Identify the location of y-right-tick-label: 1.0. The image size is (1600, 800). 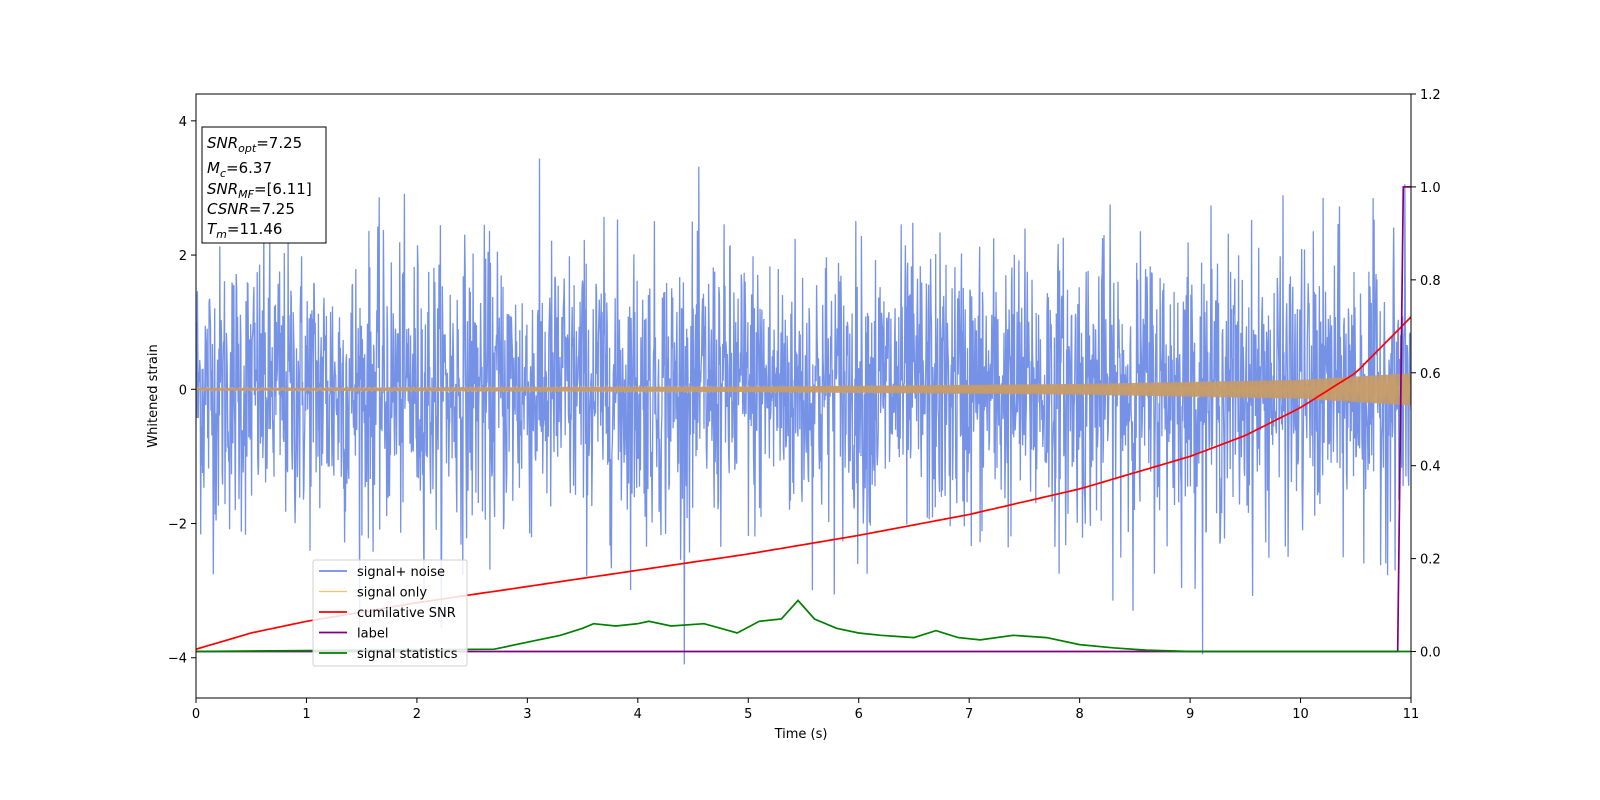
(1430, 188).